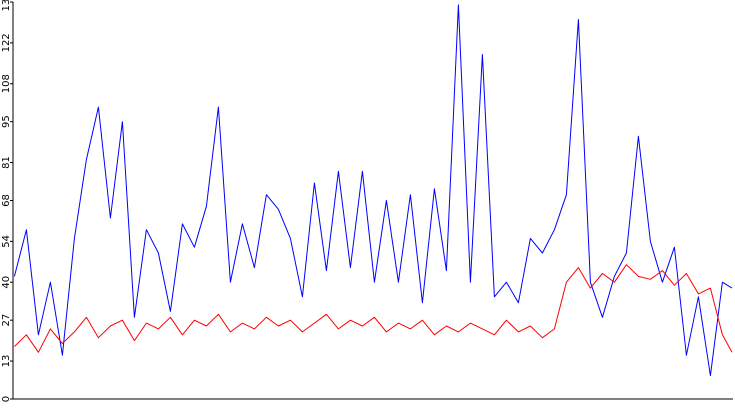 The image size is (735, 415). I want to click on y-tick-label: 13, so click(6, 361).